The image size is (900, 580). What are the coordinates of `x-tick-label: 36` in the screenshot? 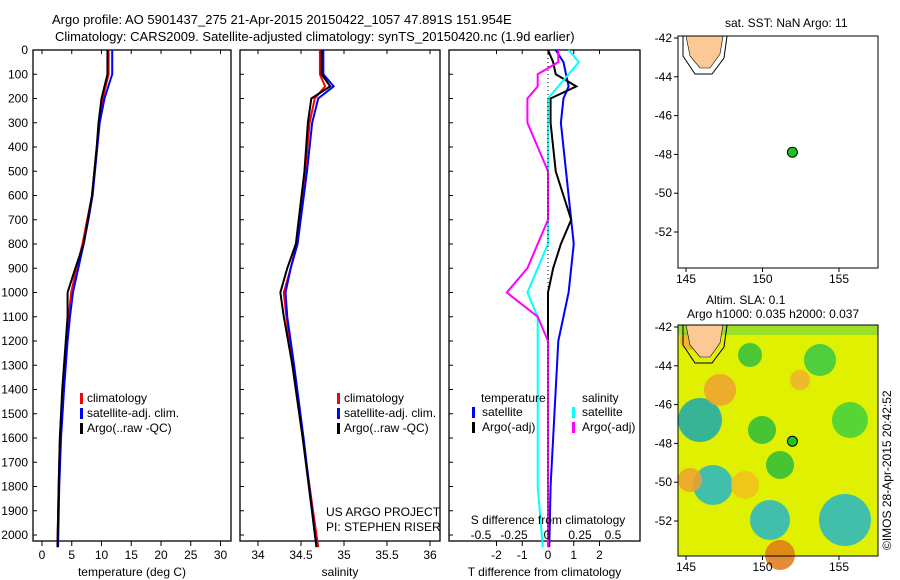 It's located at (430, 555).